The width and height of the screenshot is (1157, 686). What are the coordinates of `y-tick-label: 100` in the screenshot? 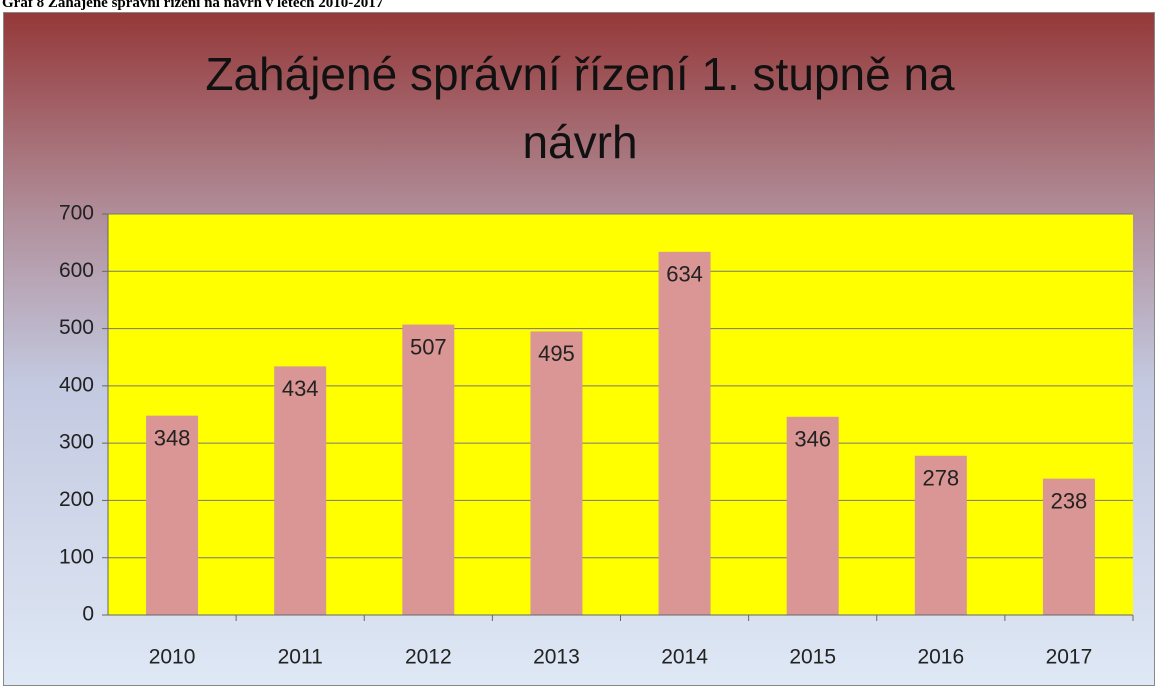 It's located at (76, 556).